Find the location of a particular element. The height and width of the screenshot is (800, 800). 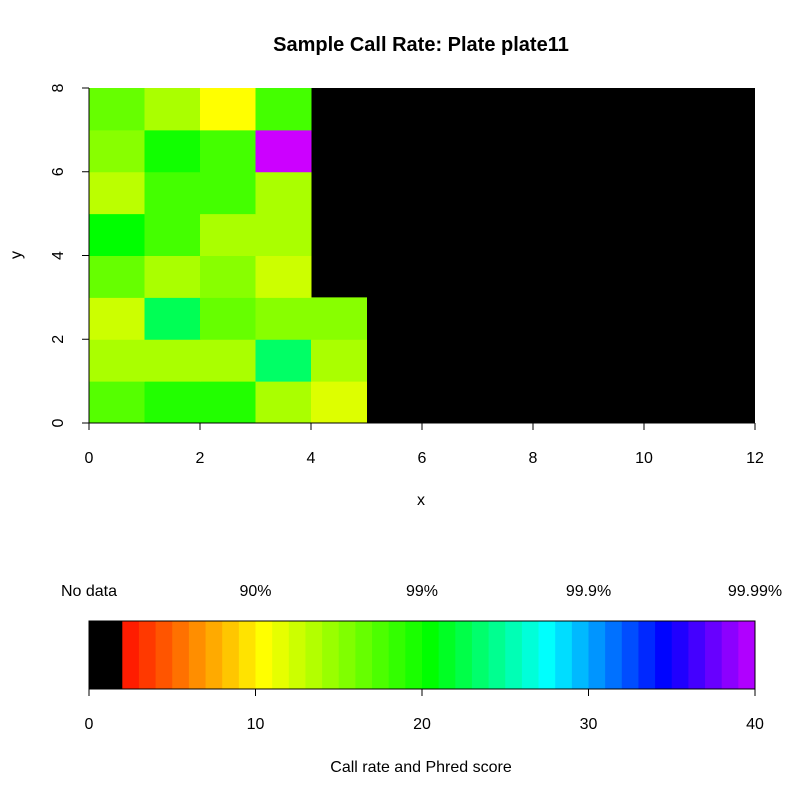

legend-tick-label: 30 is located at coordinates (589, 724).